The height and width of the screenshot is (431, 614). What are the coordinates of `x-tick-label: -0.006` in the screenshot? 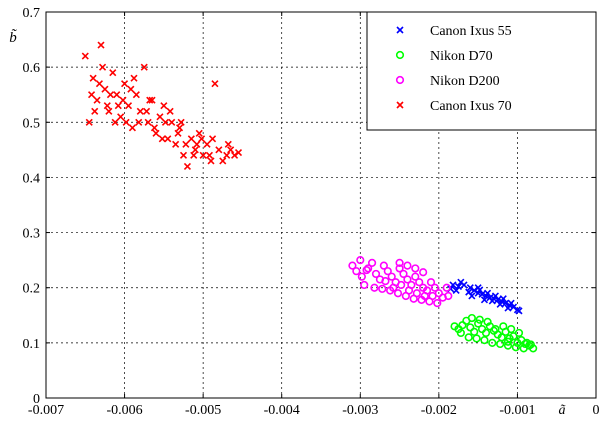 It's located at (124, 410).